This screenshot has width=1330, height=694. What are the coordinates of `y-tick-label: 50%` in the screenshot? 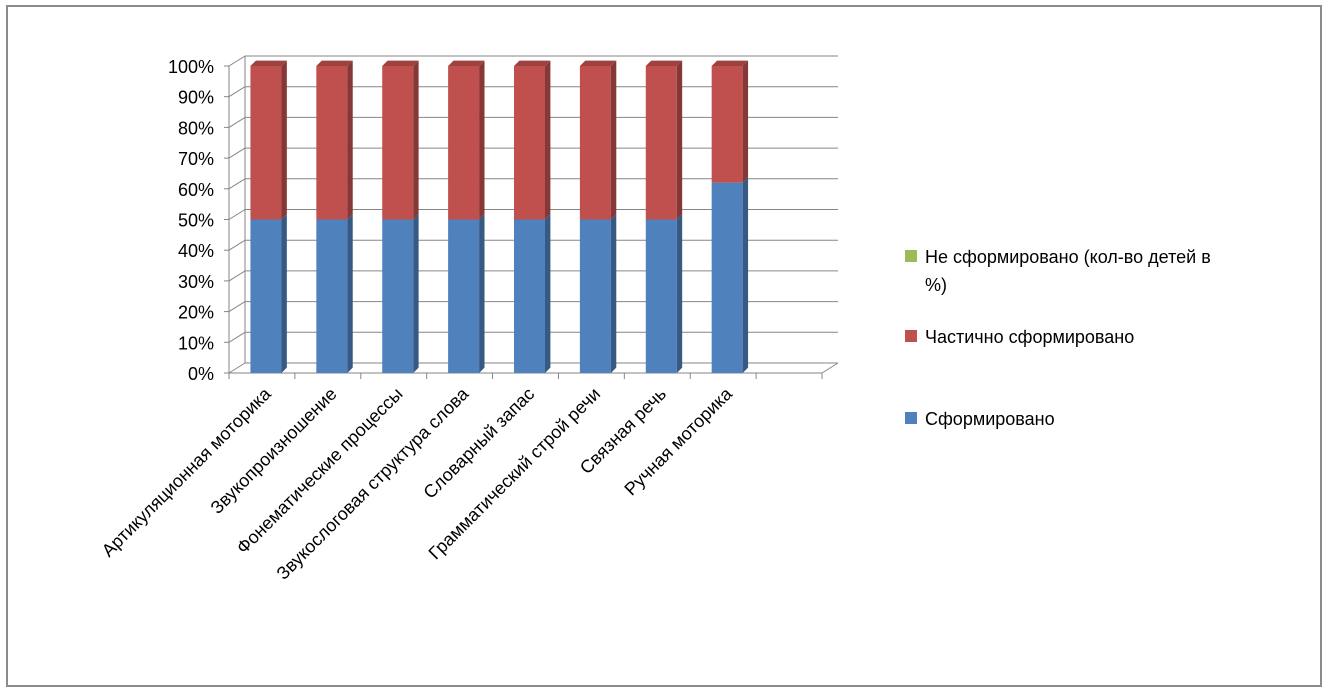 It's located at (196, 221).